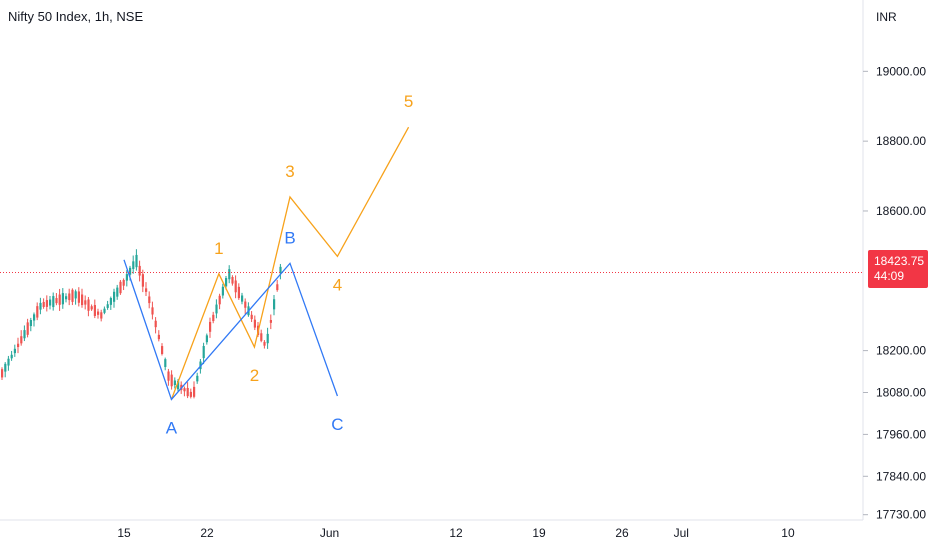 The height and width of the screenshot is (555, 932). Describe the element at coordinates (901, 393) in the screenshot. I see `price-tick-label: 18080.00` at that location.